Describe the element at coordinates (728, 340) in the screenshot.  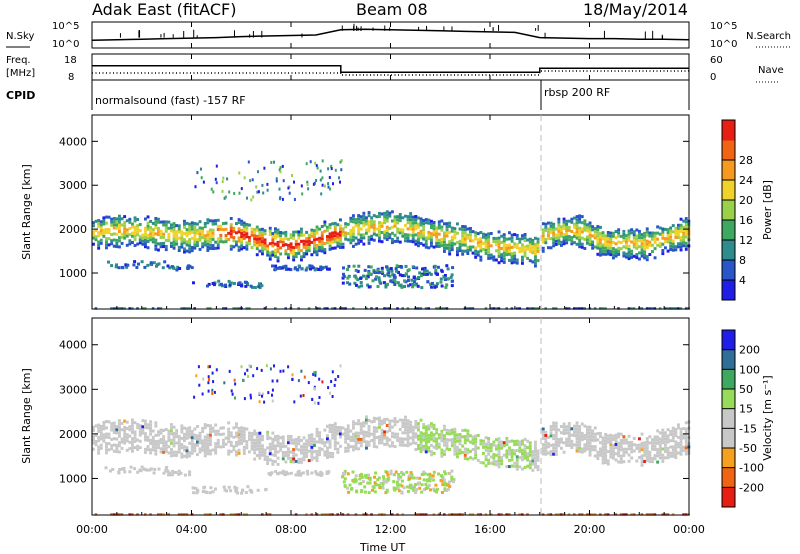
I see `colorbar-segment` at that location.